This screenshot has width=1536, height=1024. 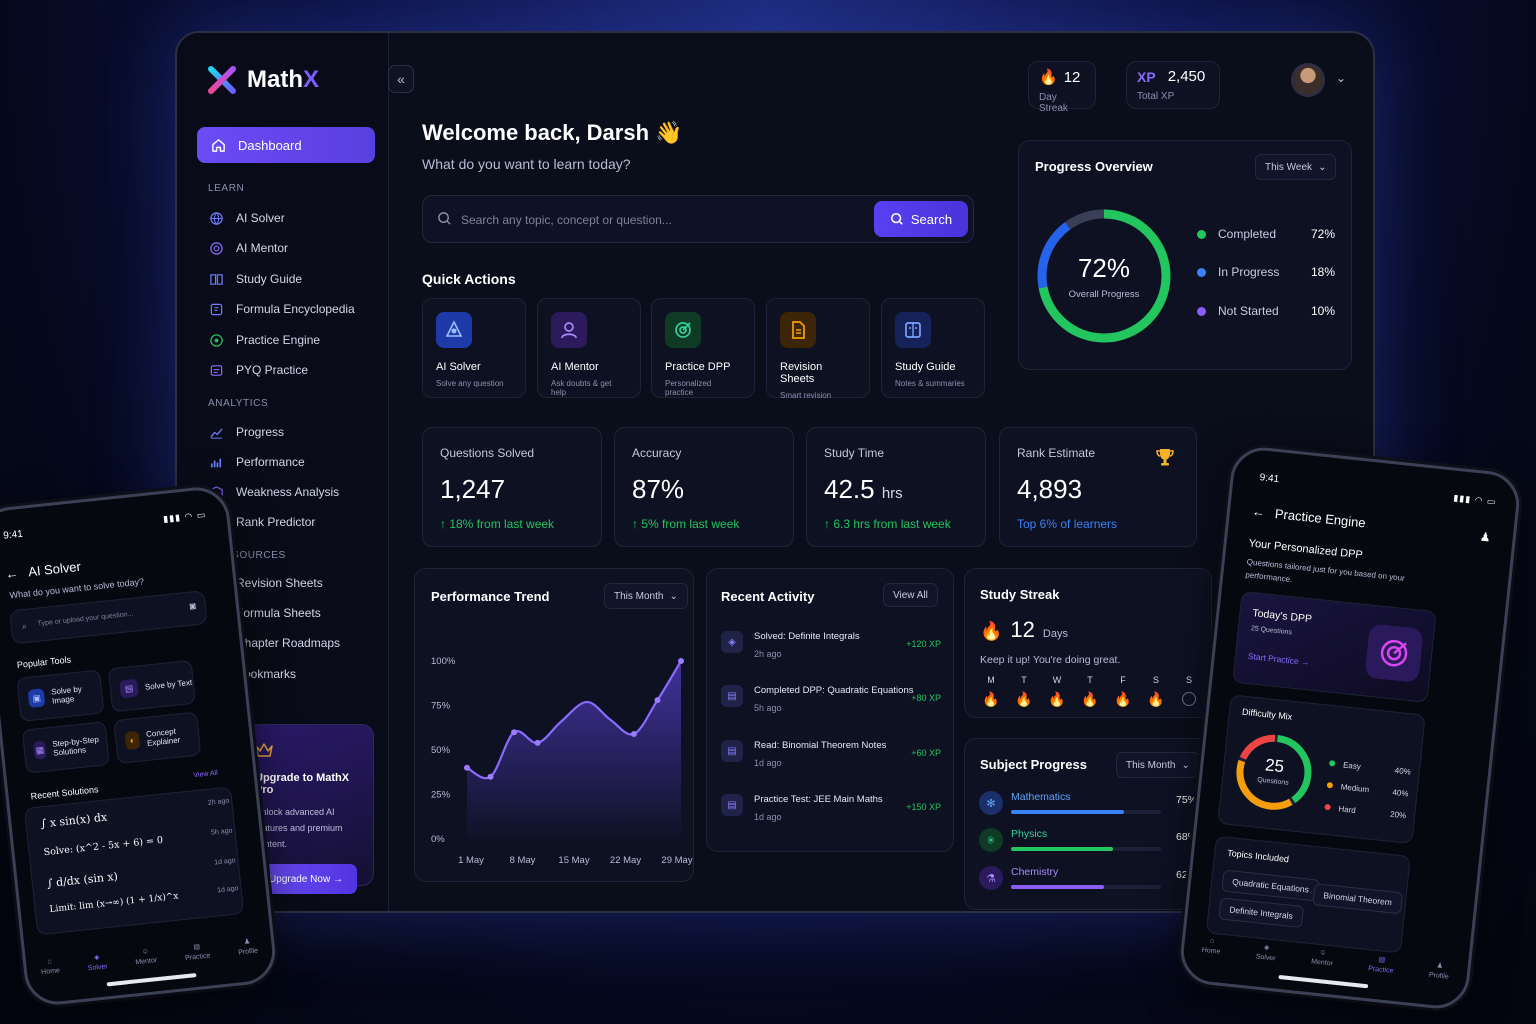 What do you see at coordinates (246, 218) in the screenshot?
I see `sidebar-item-ai-solver: AI Solver` at bounding box center [246, 218].